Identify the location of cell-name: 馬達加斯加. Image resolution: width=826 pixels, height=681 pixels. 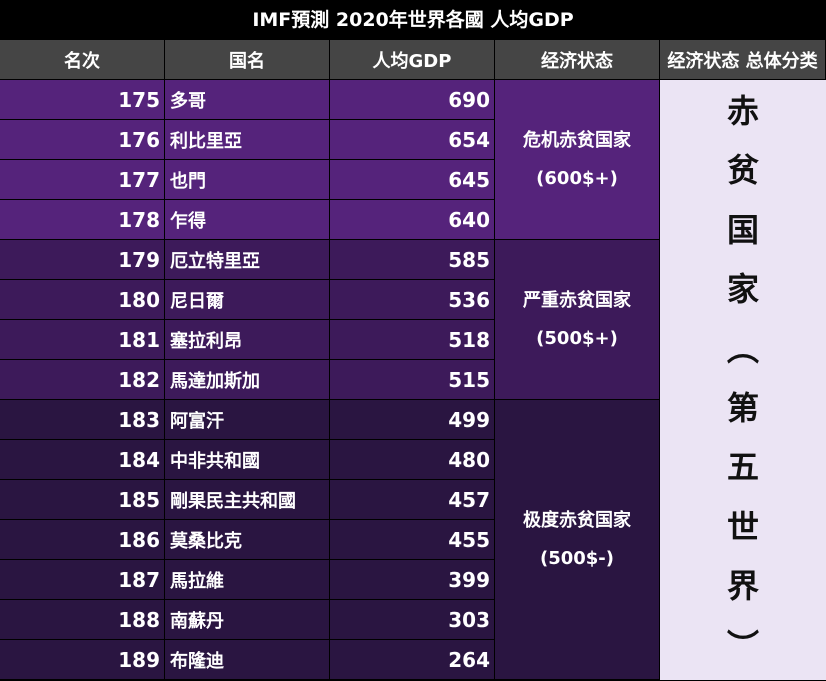
(247, 380).